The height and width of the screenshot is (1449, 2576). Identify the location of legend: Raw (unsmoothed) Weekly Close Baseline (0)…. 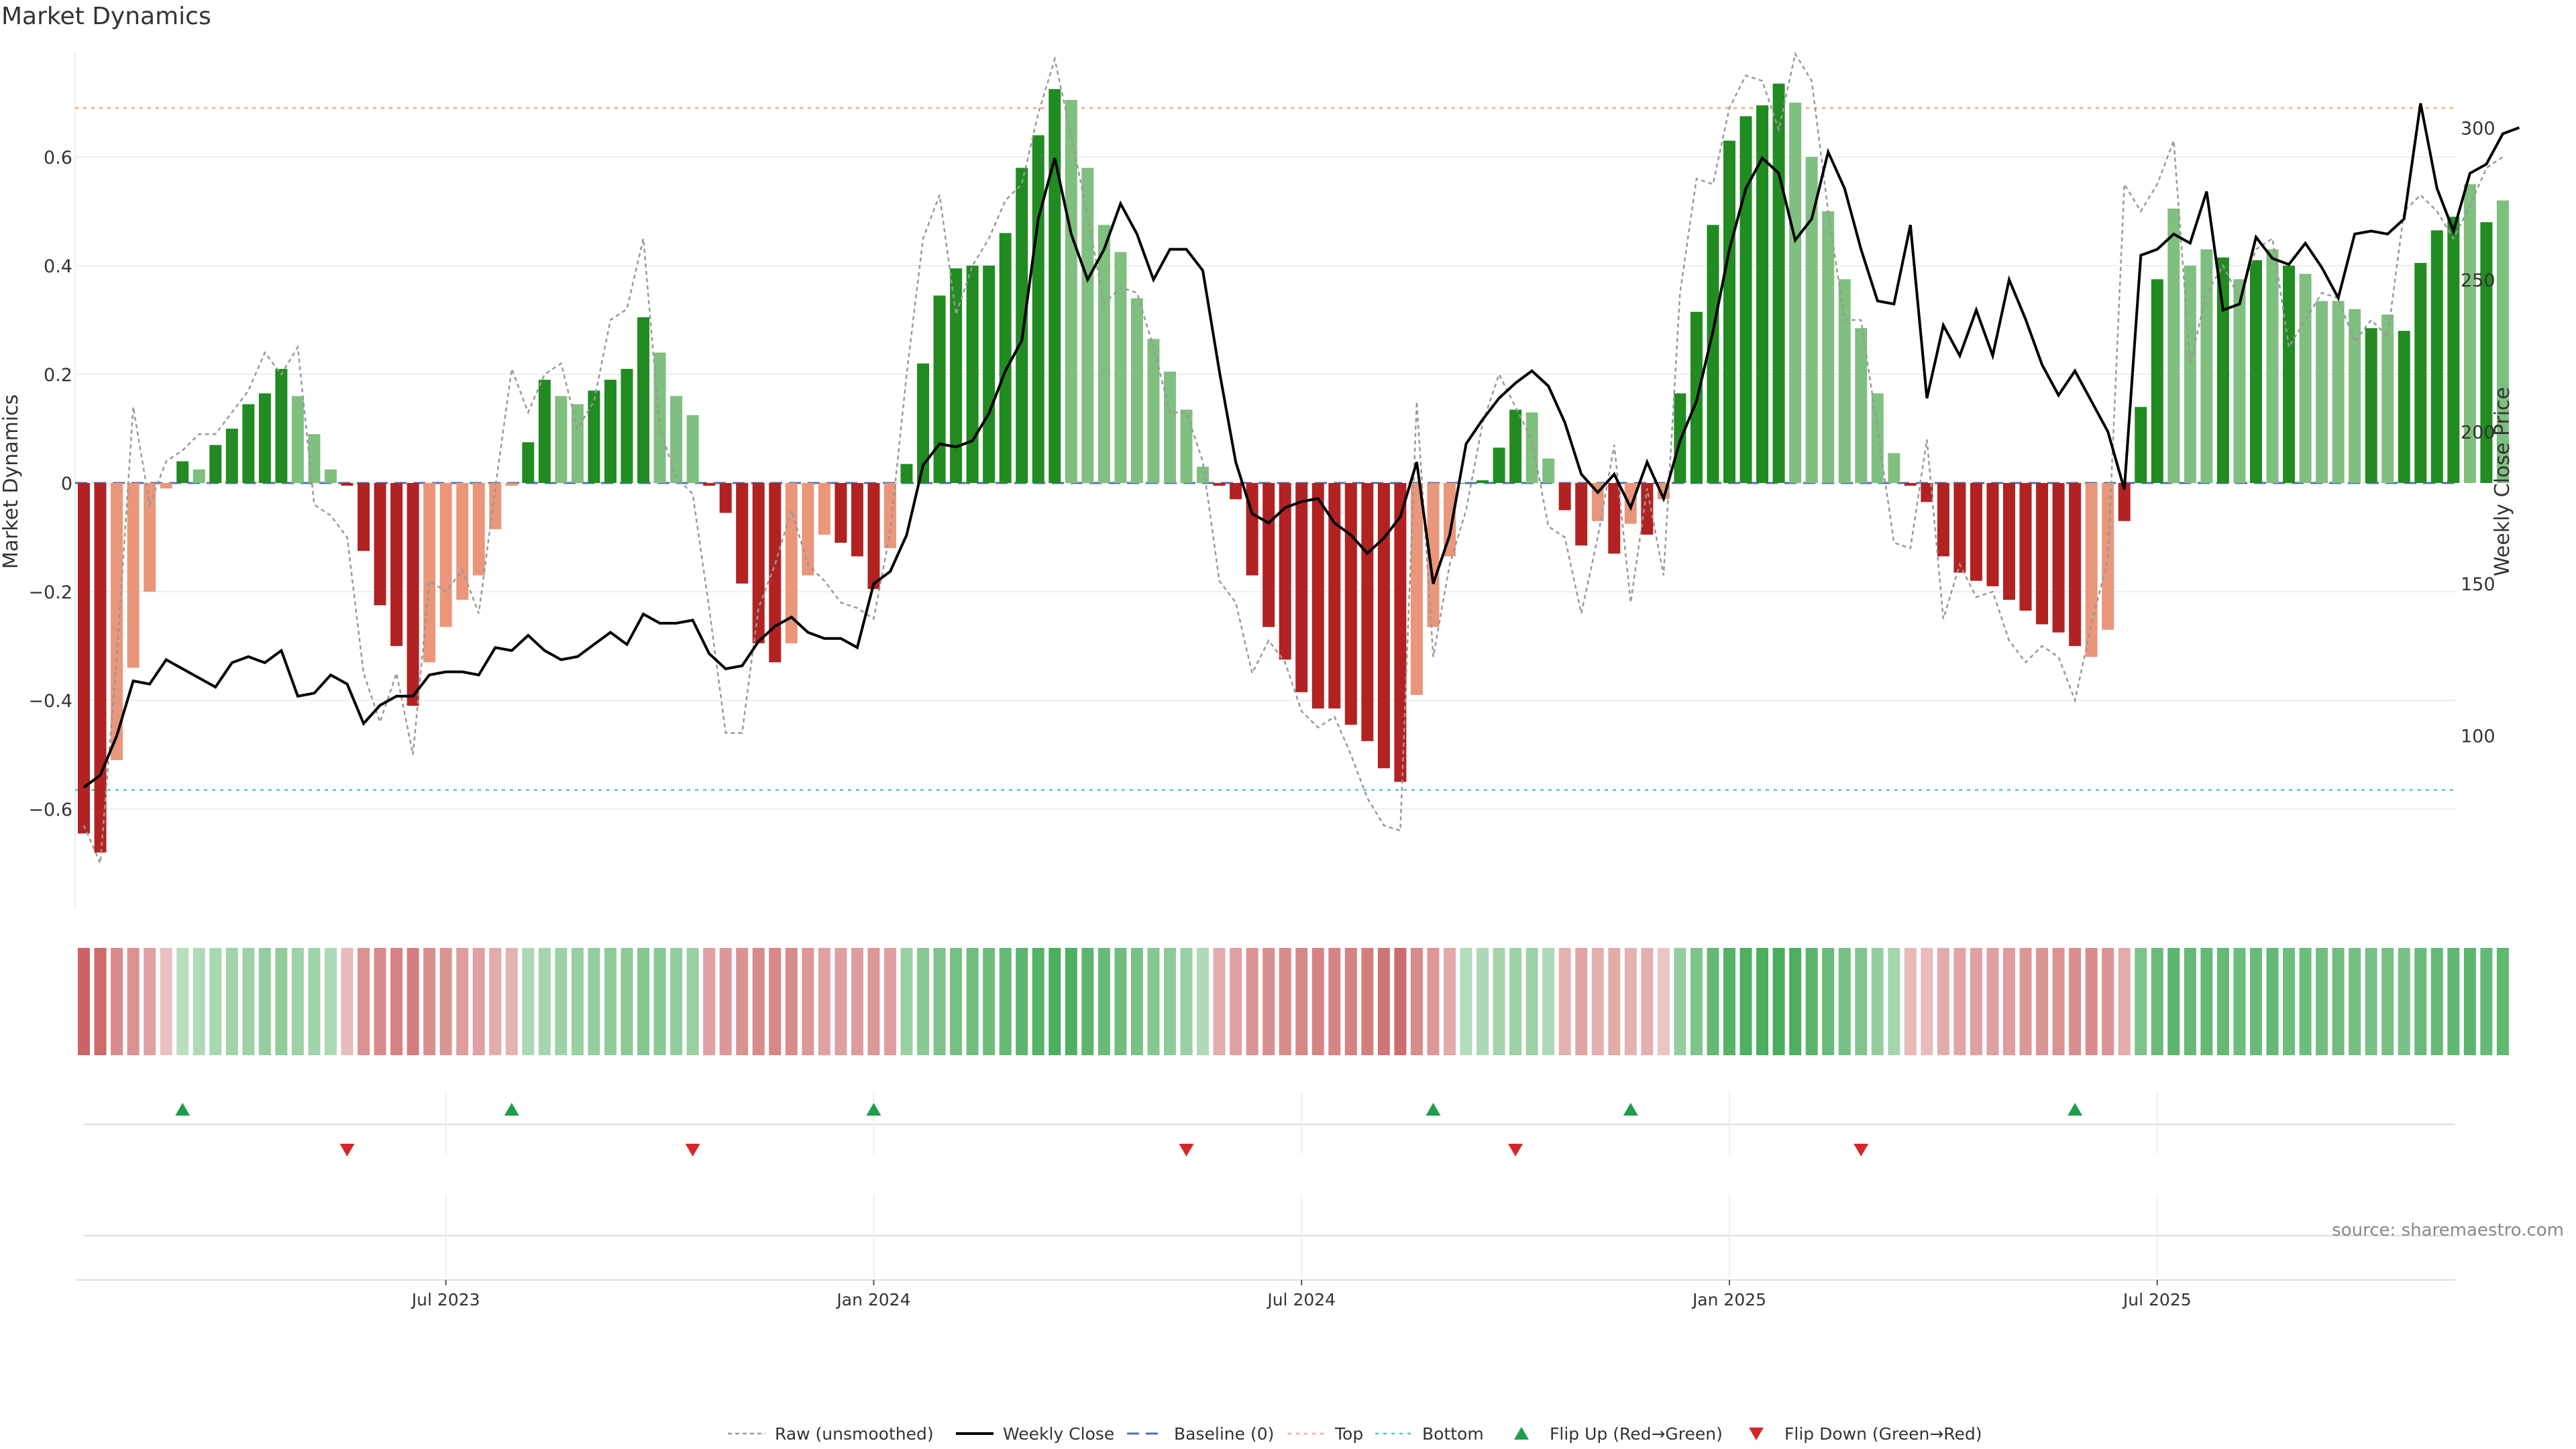
(1355, 1434).